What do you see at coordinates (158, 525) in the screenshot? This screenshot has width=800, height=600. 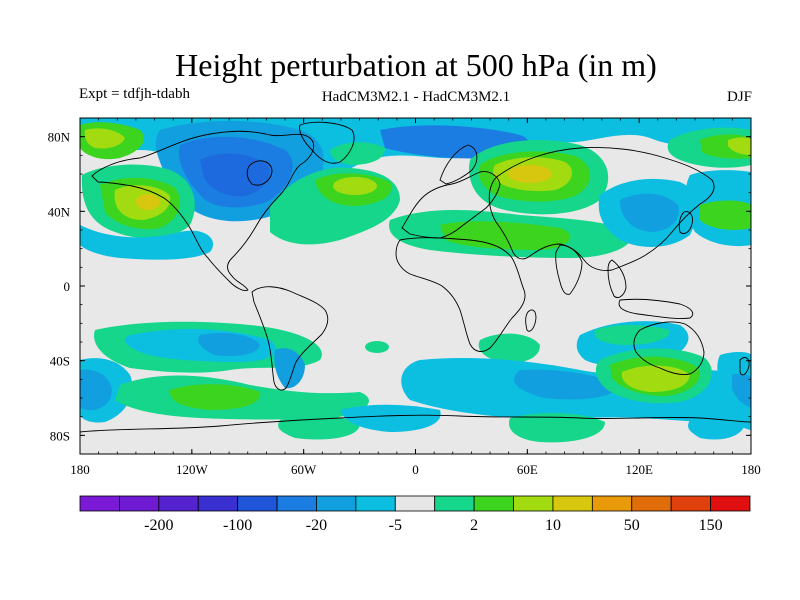 I see `colorbar-label: -200` at bounding box center [158, 525].